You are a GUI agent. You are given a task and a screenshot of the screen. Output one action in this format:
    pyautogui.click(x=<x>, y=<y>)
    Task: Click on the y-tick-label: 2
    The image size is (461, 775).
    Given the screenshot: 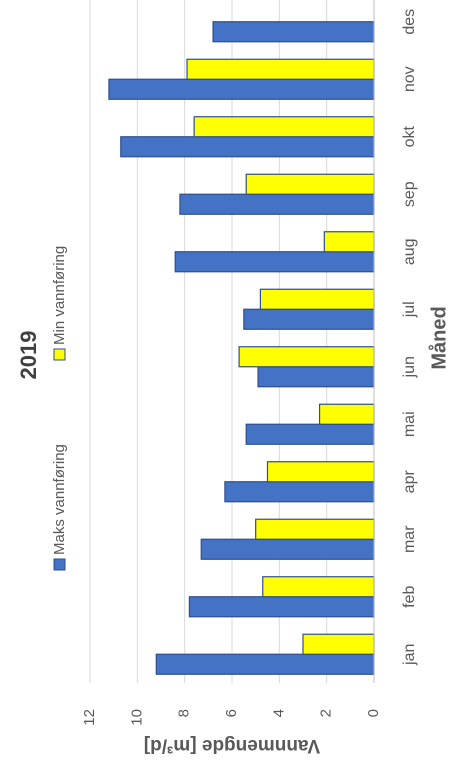 What is the action you would take?
    pyautogui.click(x=326, y=713)
    